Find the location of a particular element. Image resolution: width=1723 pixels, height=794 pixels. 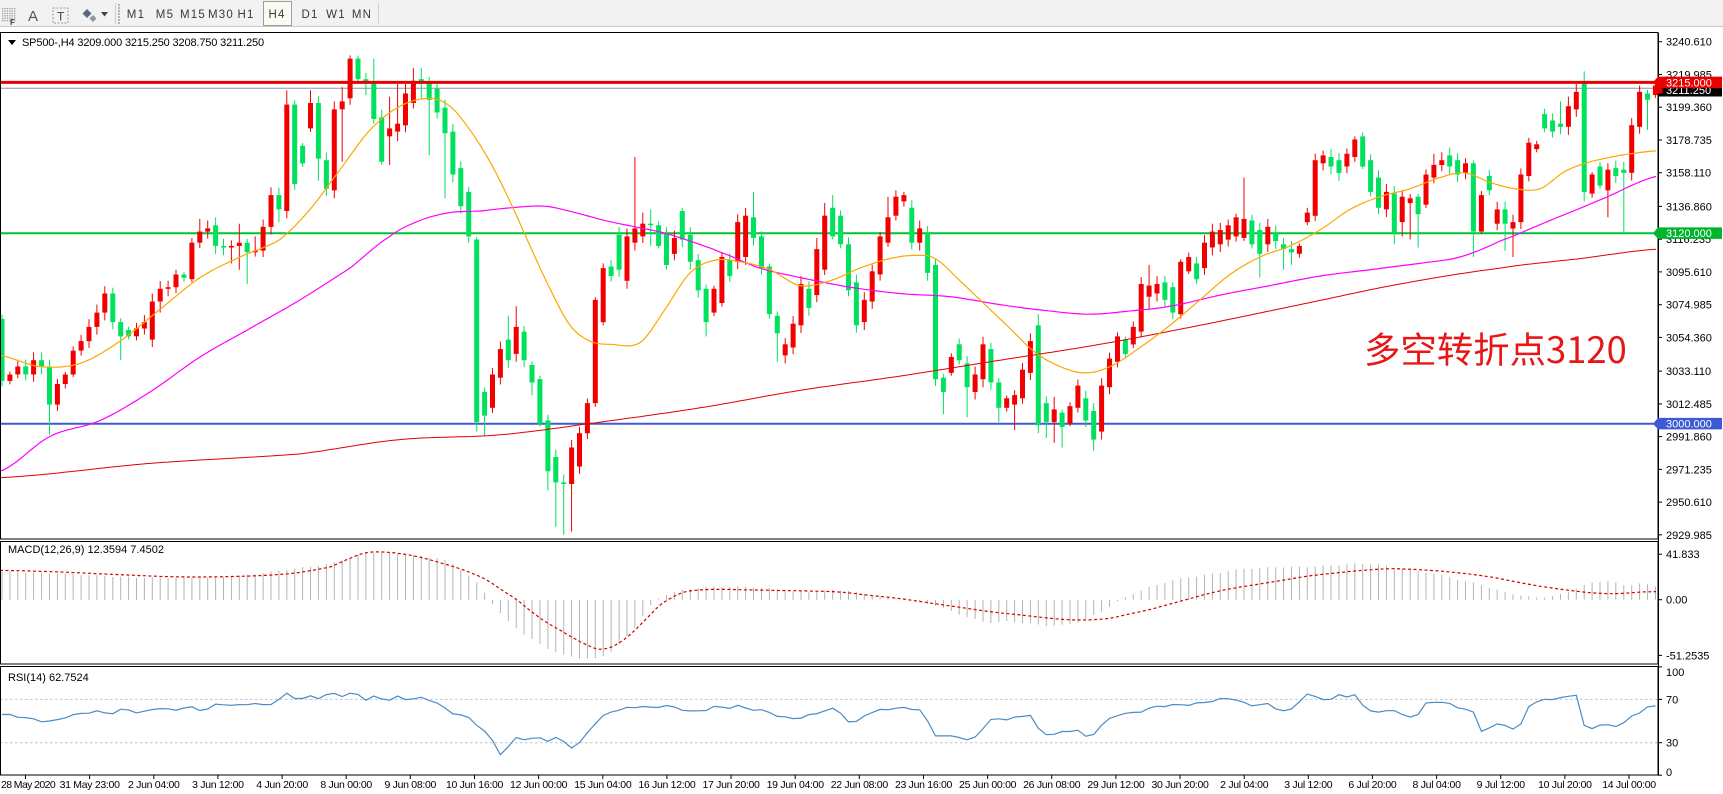

svg-text: 3136.860 is located at coordinates (1689, 207).